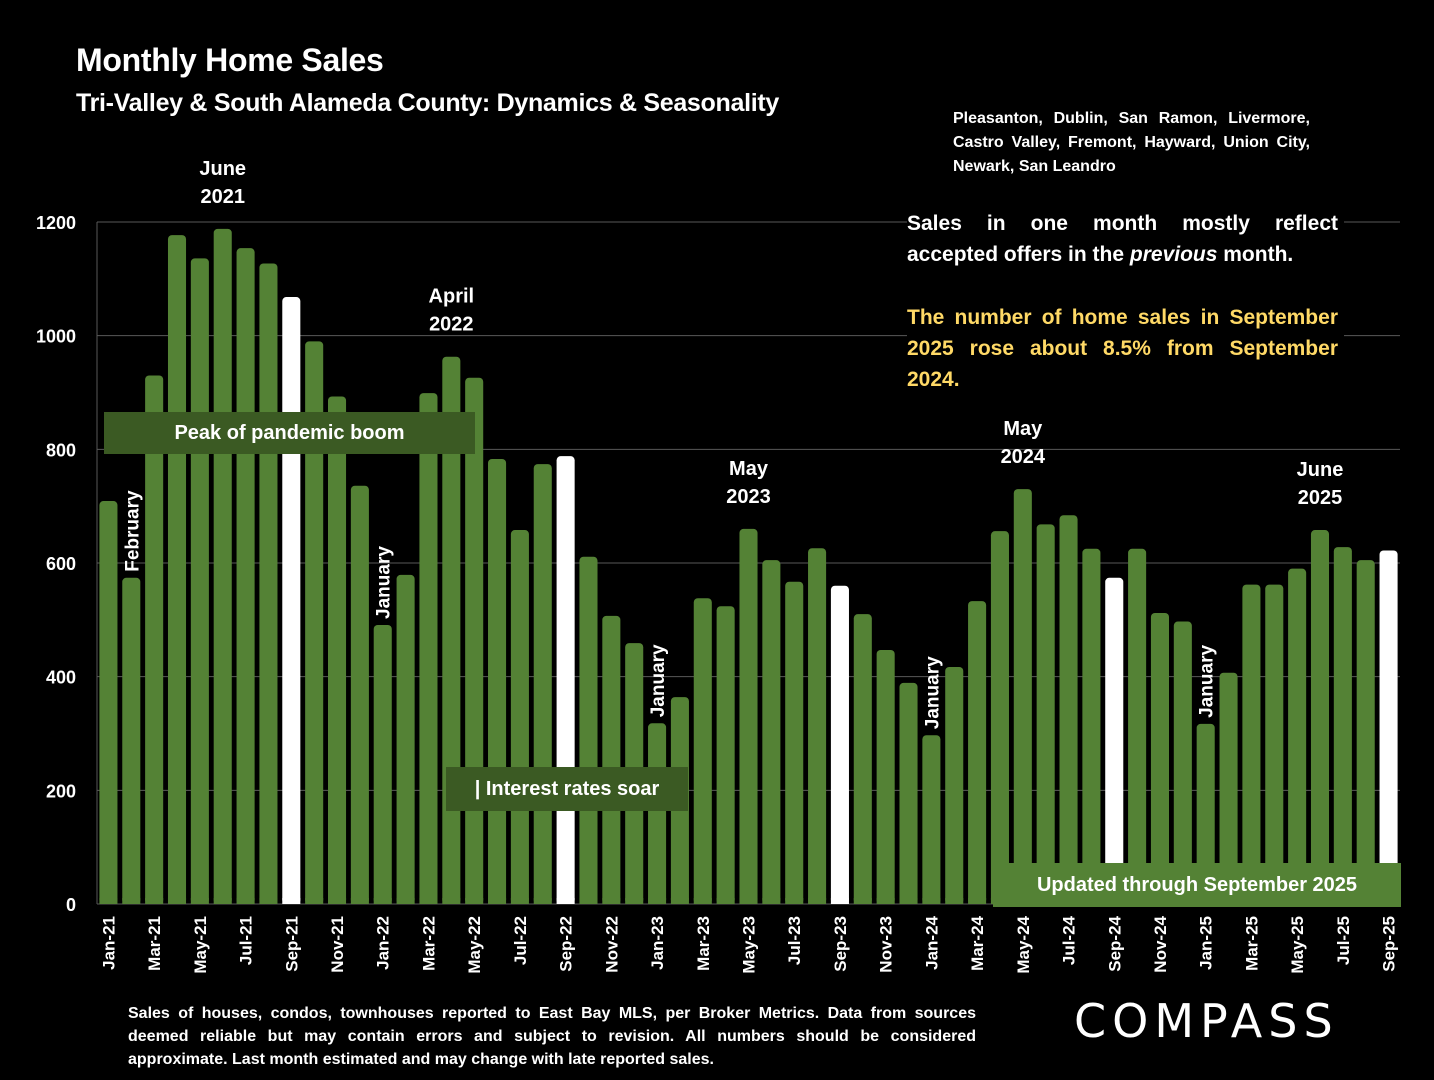 Image resolution: width=1434 pixels, height=1080 pixels. What do you see at coordinates (61, 678) in the screenshot?
I see `y-tick-label: 400` at bounding box center [61, 678].